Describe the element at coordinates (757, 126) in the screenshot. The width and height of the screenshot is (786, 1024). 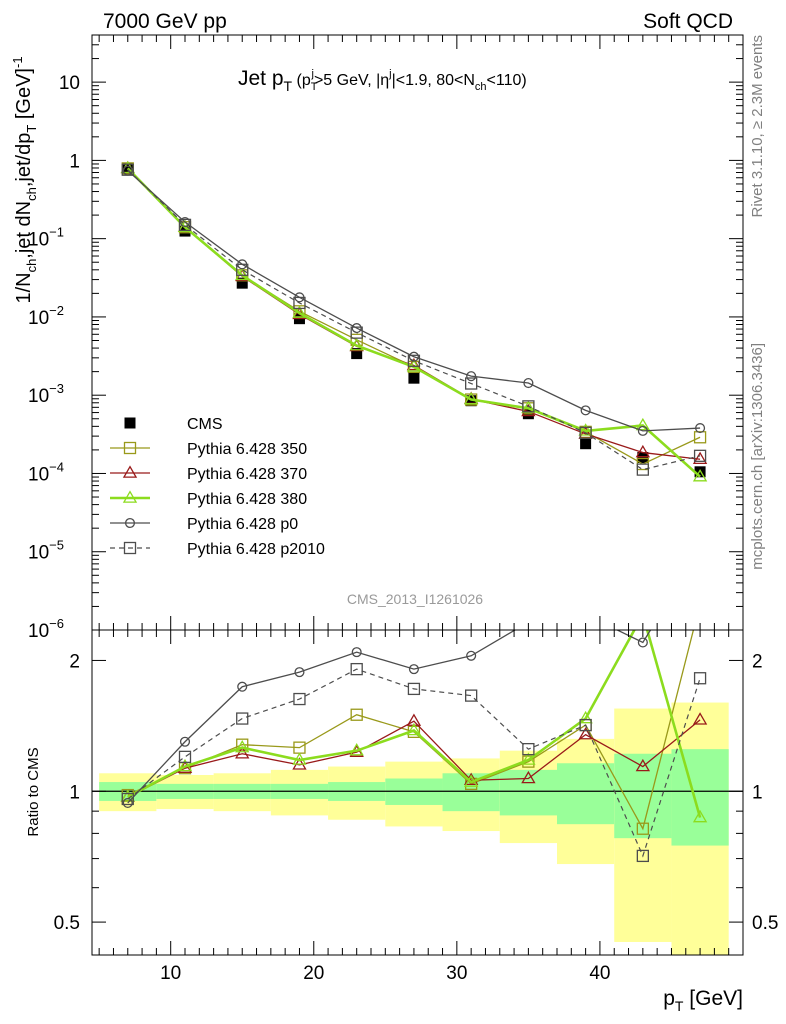
I see `rivet-label: Rivet 3.1.10, ≥ 2.3M events` at that location.